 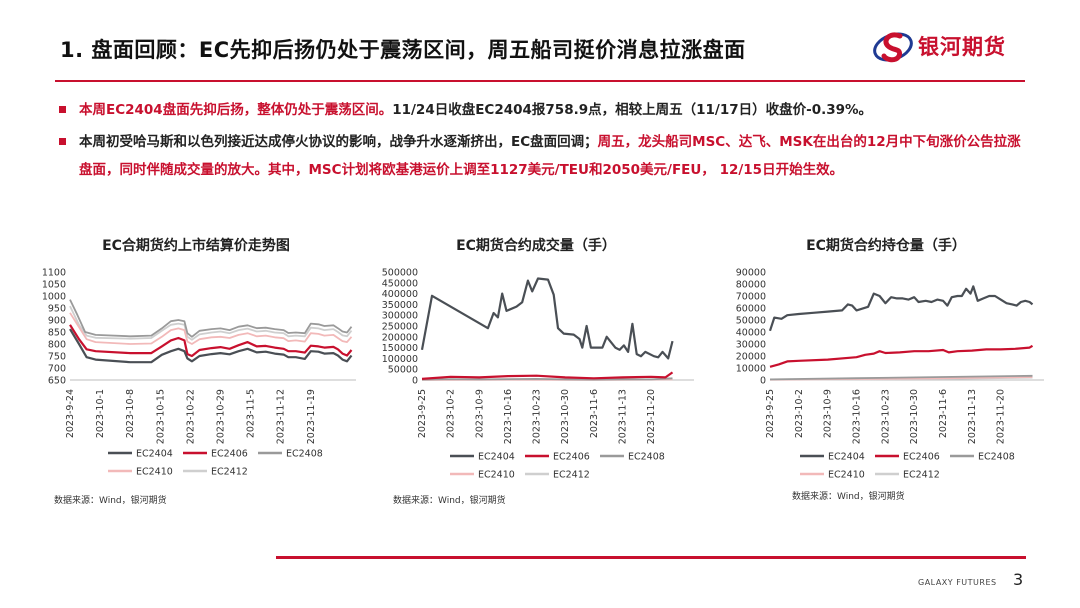 I want to click on x-tick-label: 2023-10-1, so click(x=100, y=413).